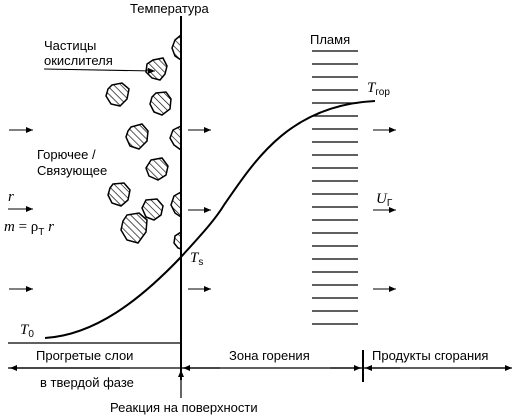 The height and width of the screenshot is (419, 518). Describe the element at coordinates (70, 45) in the screenshot. I see `oxidizer-label-line1: Частицы` at that location.